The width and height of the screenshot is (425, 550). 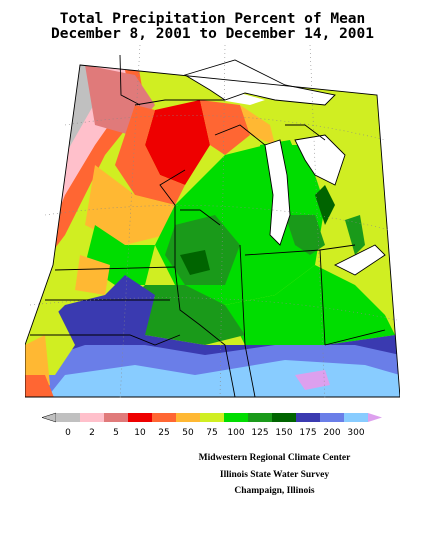 What do you see at coordinates (375, 417) in the screenshot?
I see `legend-arrow-over` at bounding box center [375, 417].